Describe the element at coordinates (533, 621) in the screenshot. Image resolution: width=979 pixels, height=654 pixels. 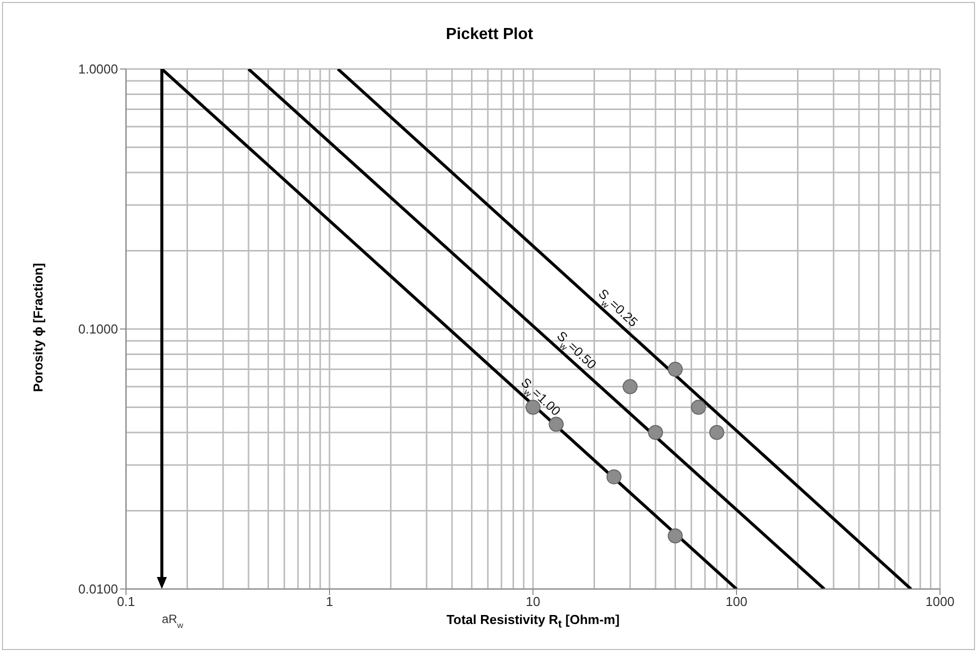
I see `x-axis-title: Total Resistivity R$_{t}$ [Ohm-m]` at that location.